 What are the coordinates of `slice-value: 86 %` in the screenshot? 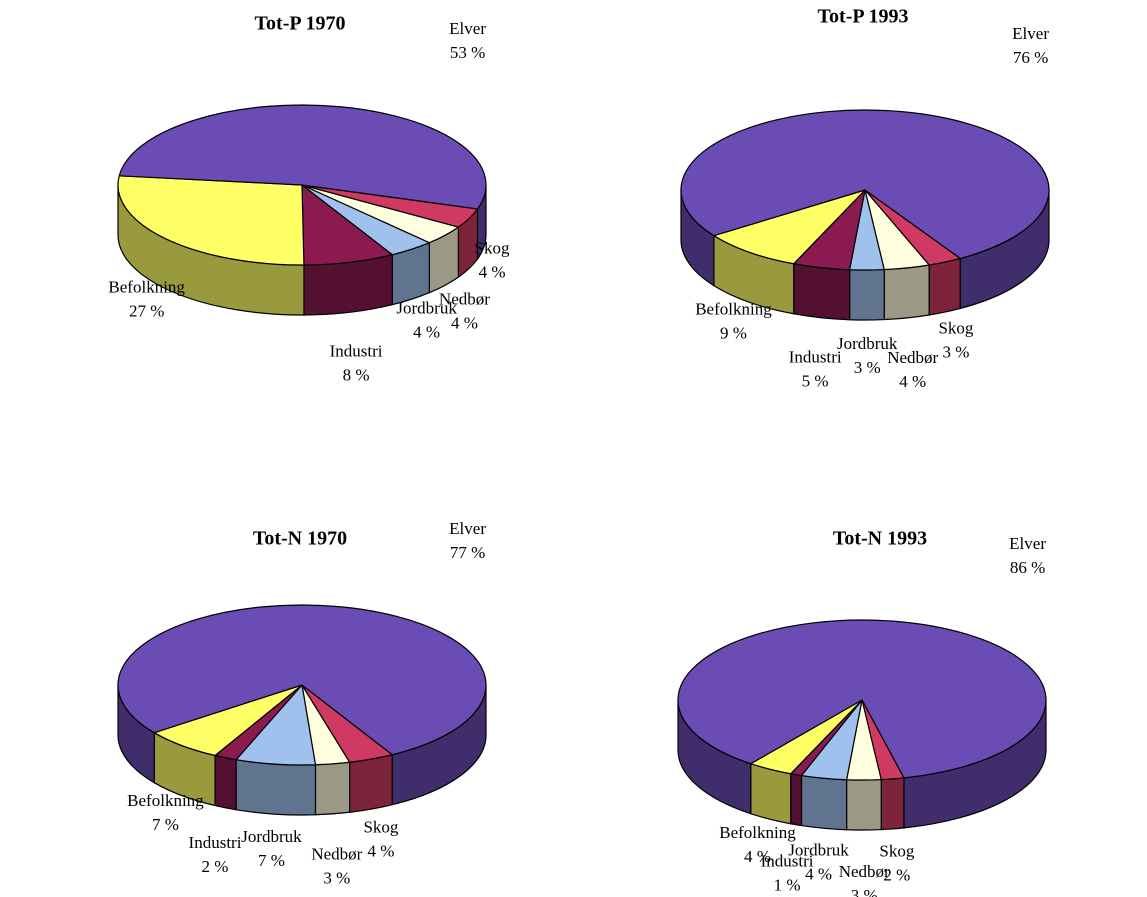 It's located at (1027, 567).